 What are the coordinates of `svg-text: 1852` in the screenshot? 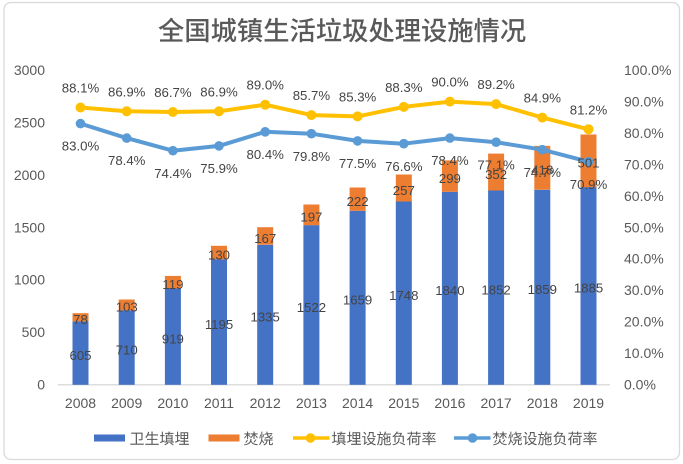 It's located at (495, 290).